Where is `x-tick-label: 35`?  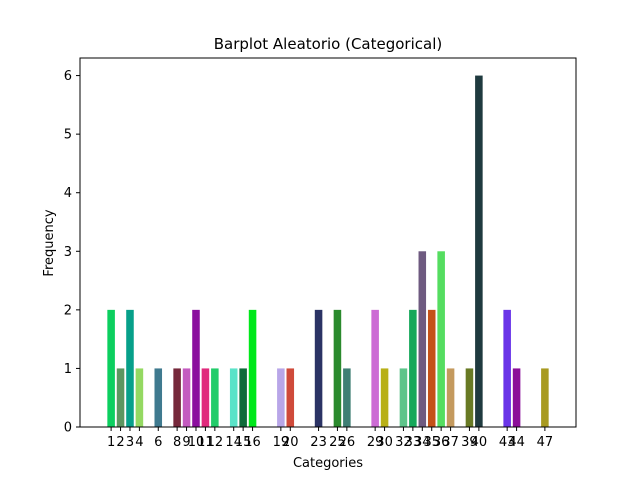 x-tick-label: 35 is located at coordinates (431, 442).